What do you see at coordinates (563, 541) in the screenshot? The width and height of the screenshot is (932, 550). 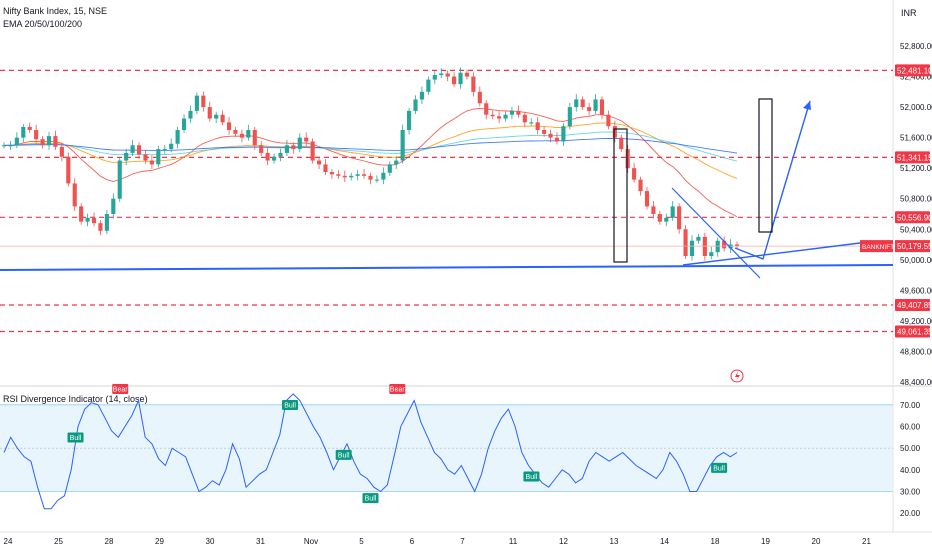 I see `time-tick-label: 12` at bounding box center [563, 541].